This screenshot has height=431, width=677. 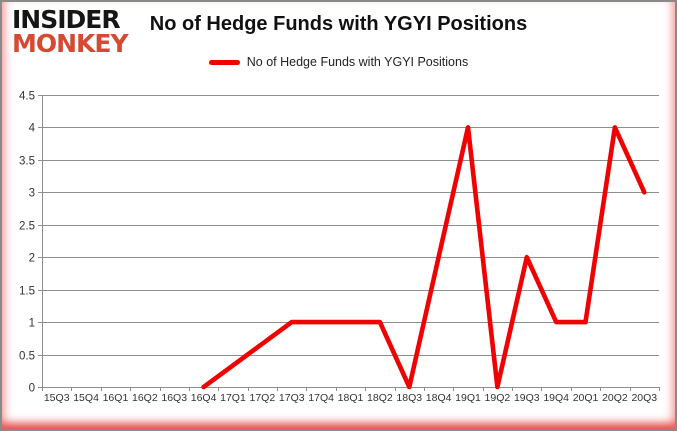 What do you see at coordinates (644, 398) in the screenshot?
I see `svg-text: 20Q3` at bounding box center [644, 398].